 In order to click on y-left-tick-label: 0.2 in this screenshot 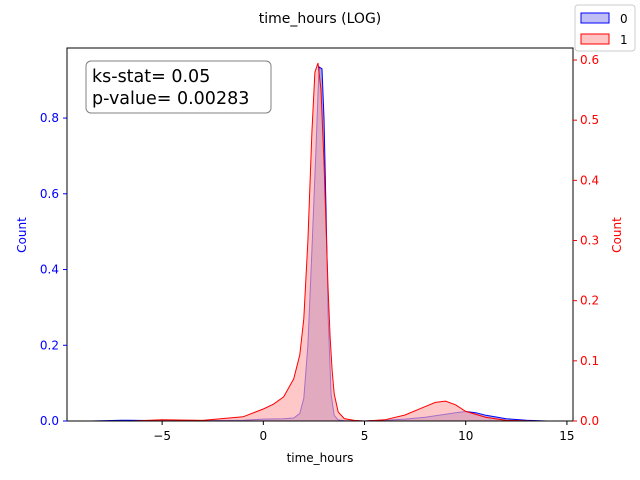, I will do `click(49, 345)`.